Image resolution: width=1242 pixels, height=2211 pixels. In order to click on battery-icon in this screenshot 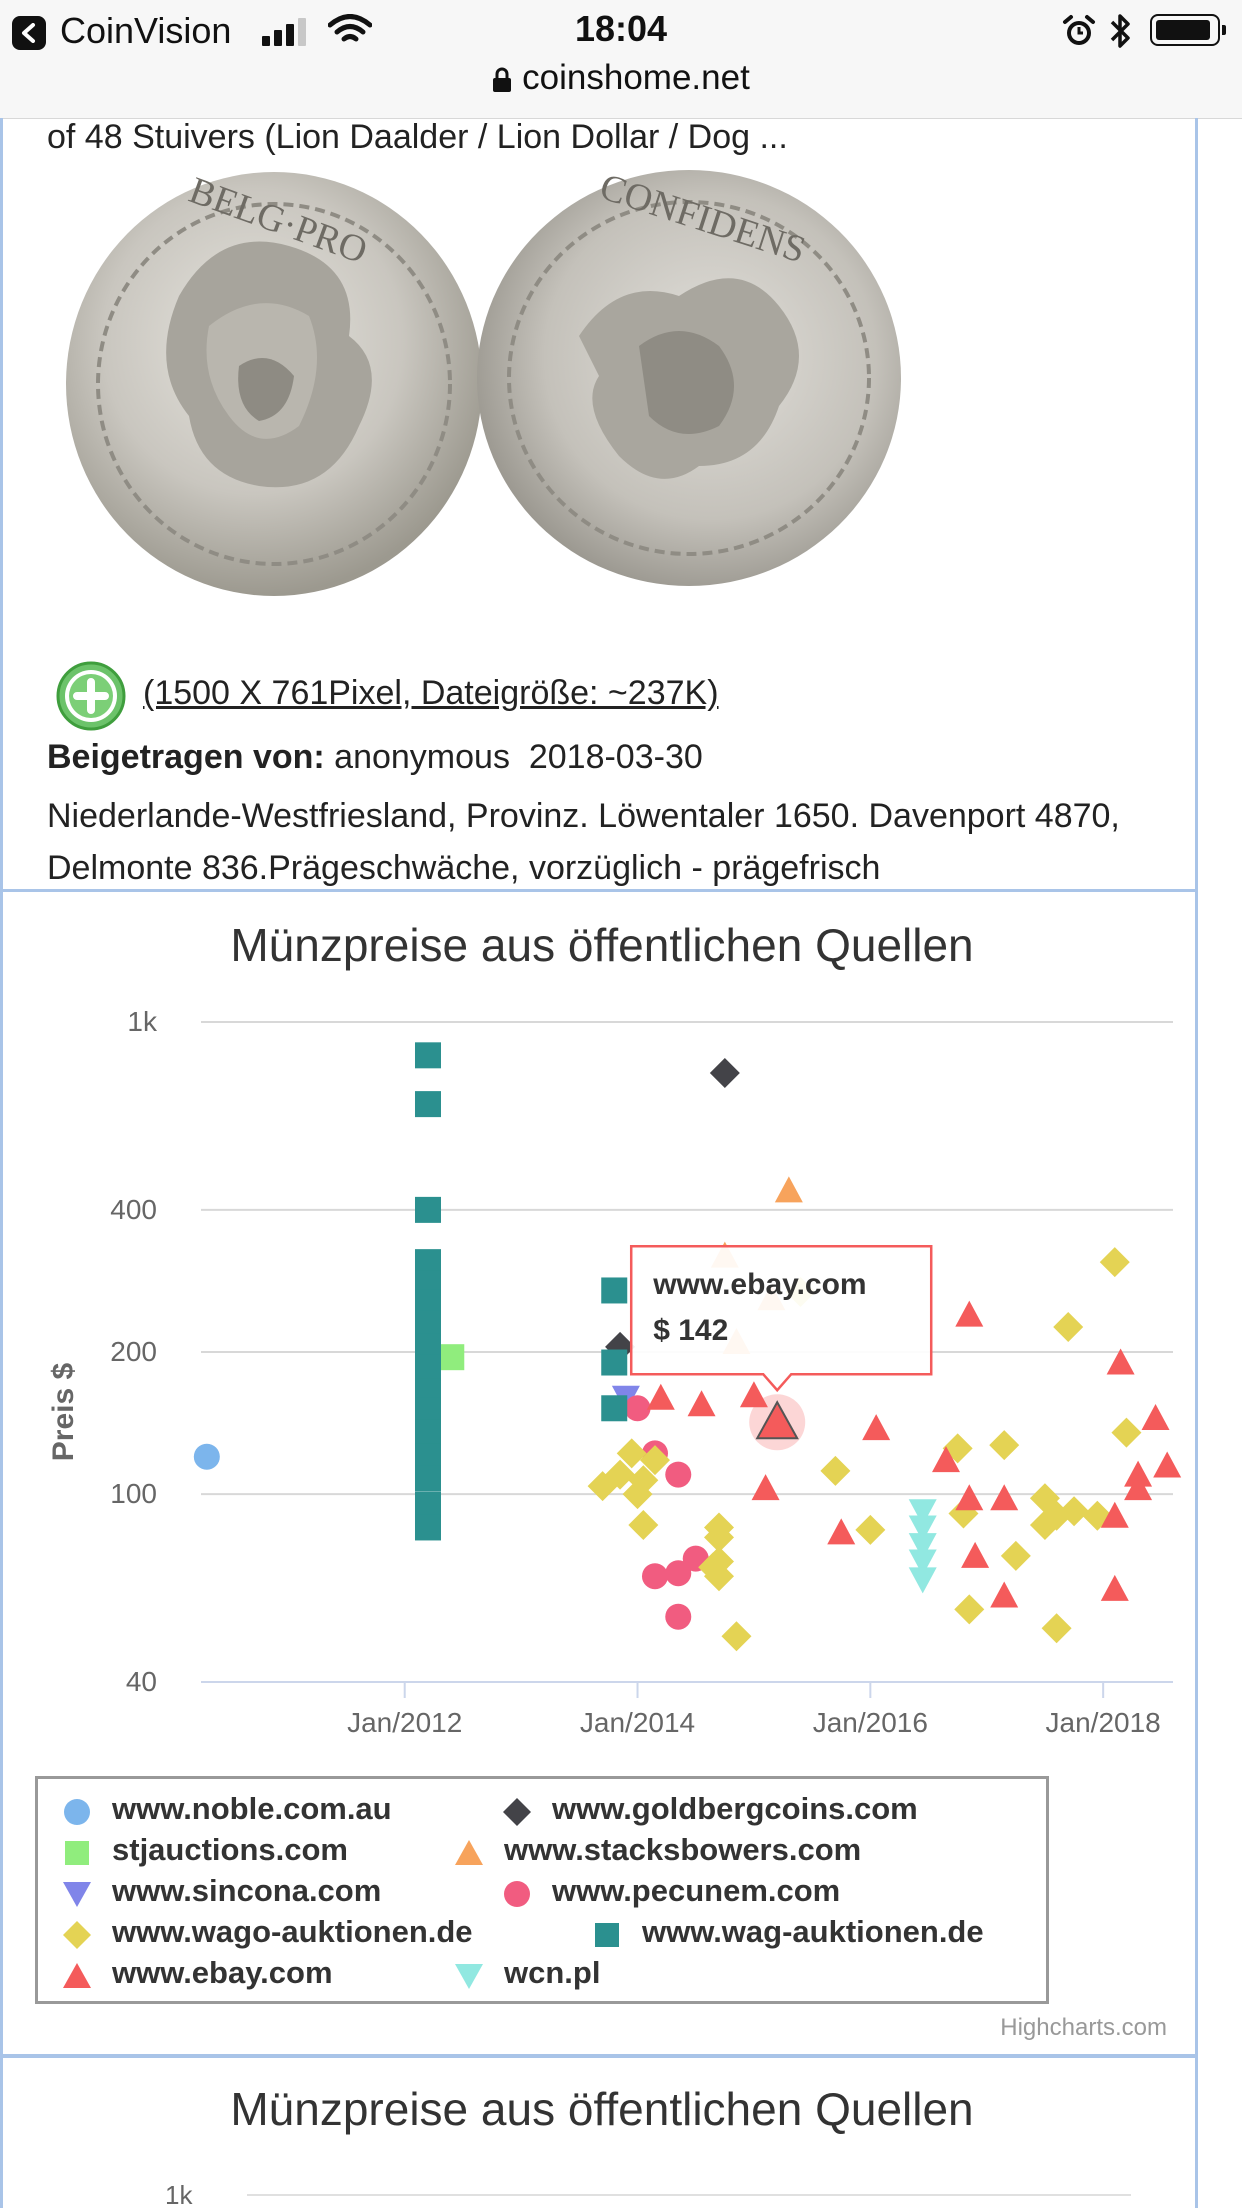, I will do `click(1188, 30)`.